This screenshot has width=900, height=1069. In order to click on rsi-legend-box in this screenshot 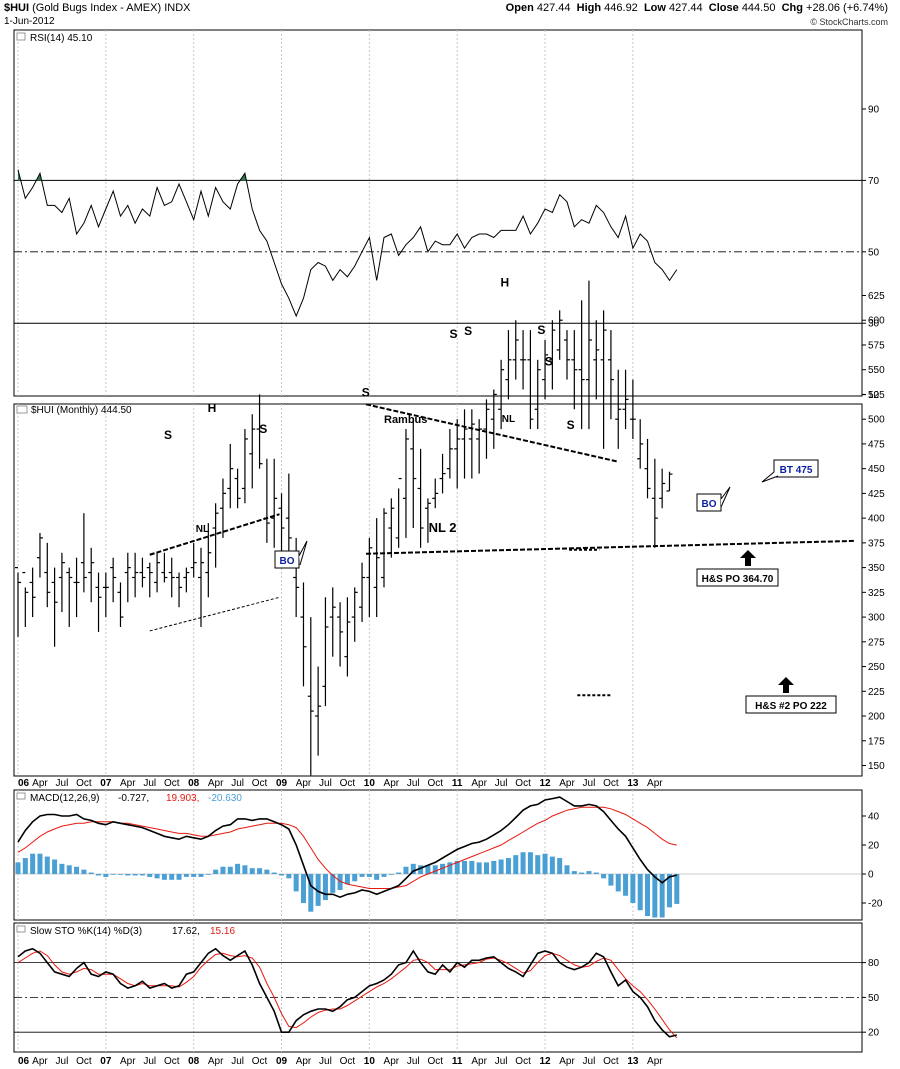, I will do `click(21, 36)`.